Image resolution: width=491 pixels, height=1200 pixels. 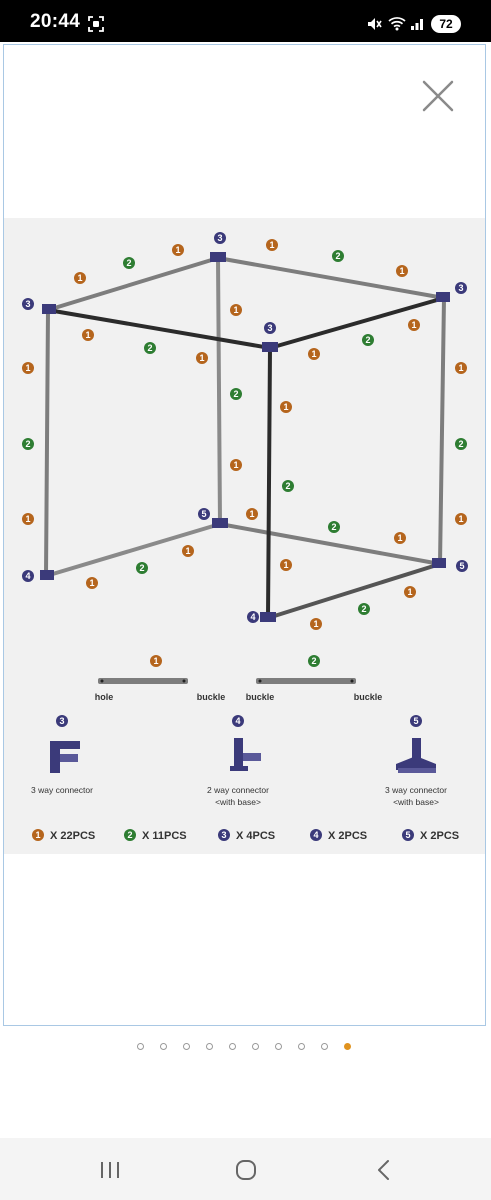 I want to click on image-pager, so click(x=245, y=1047).